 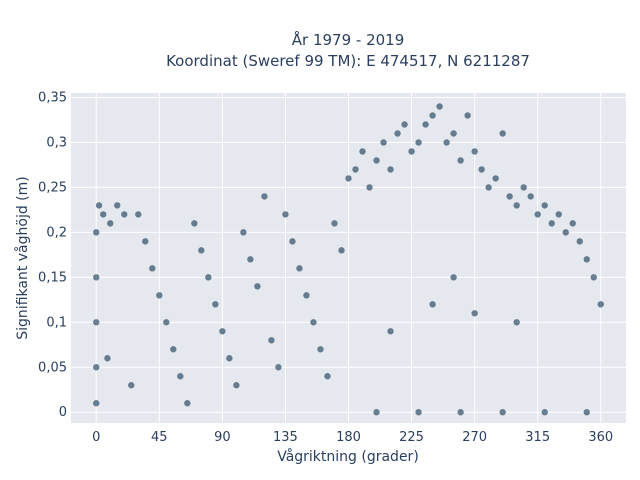 I want to click on x-tick-label: 135, so click(x=285, y=437).